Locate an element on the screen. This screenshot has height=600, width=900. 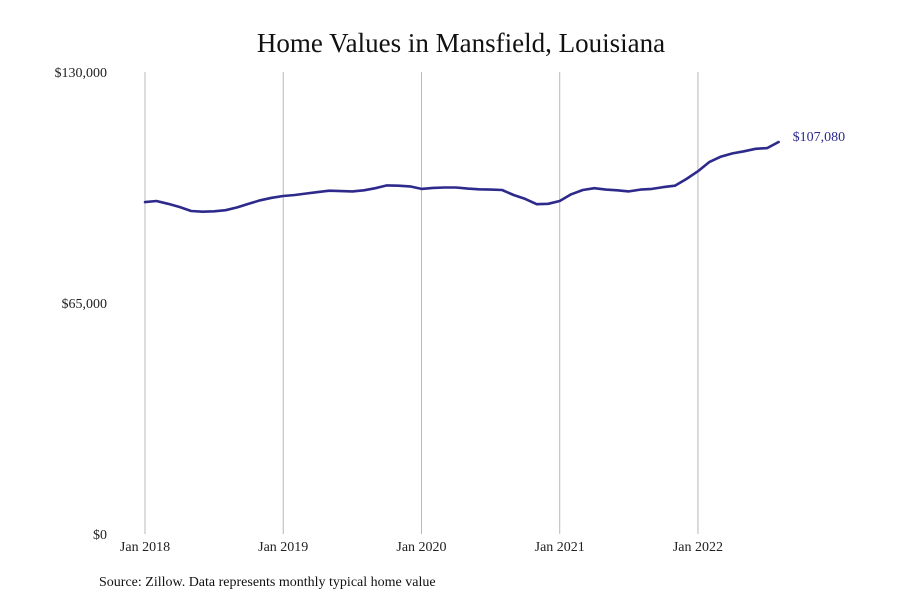
series-layer is located at coordinates (461, 176).